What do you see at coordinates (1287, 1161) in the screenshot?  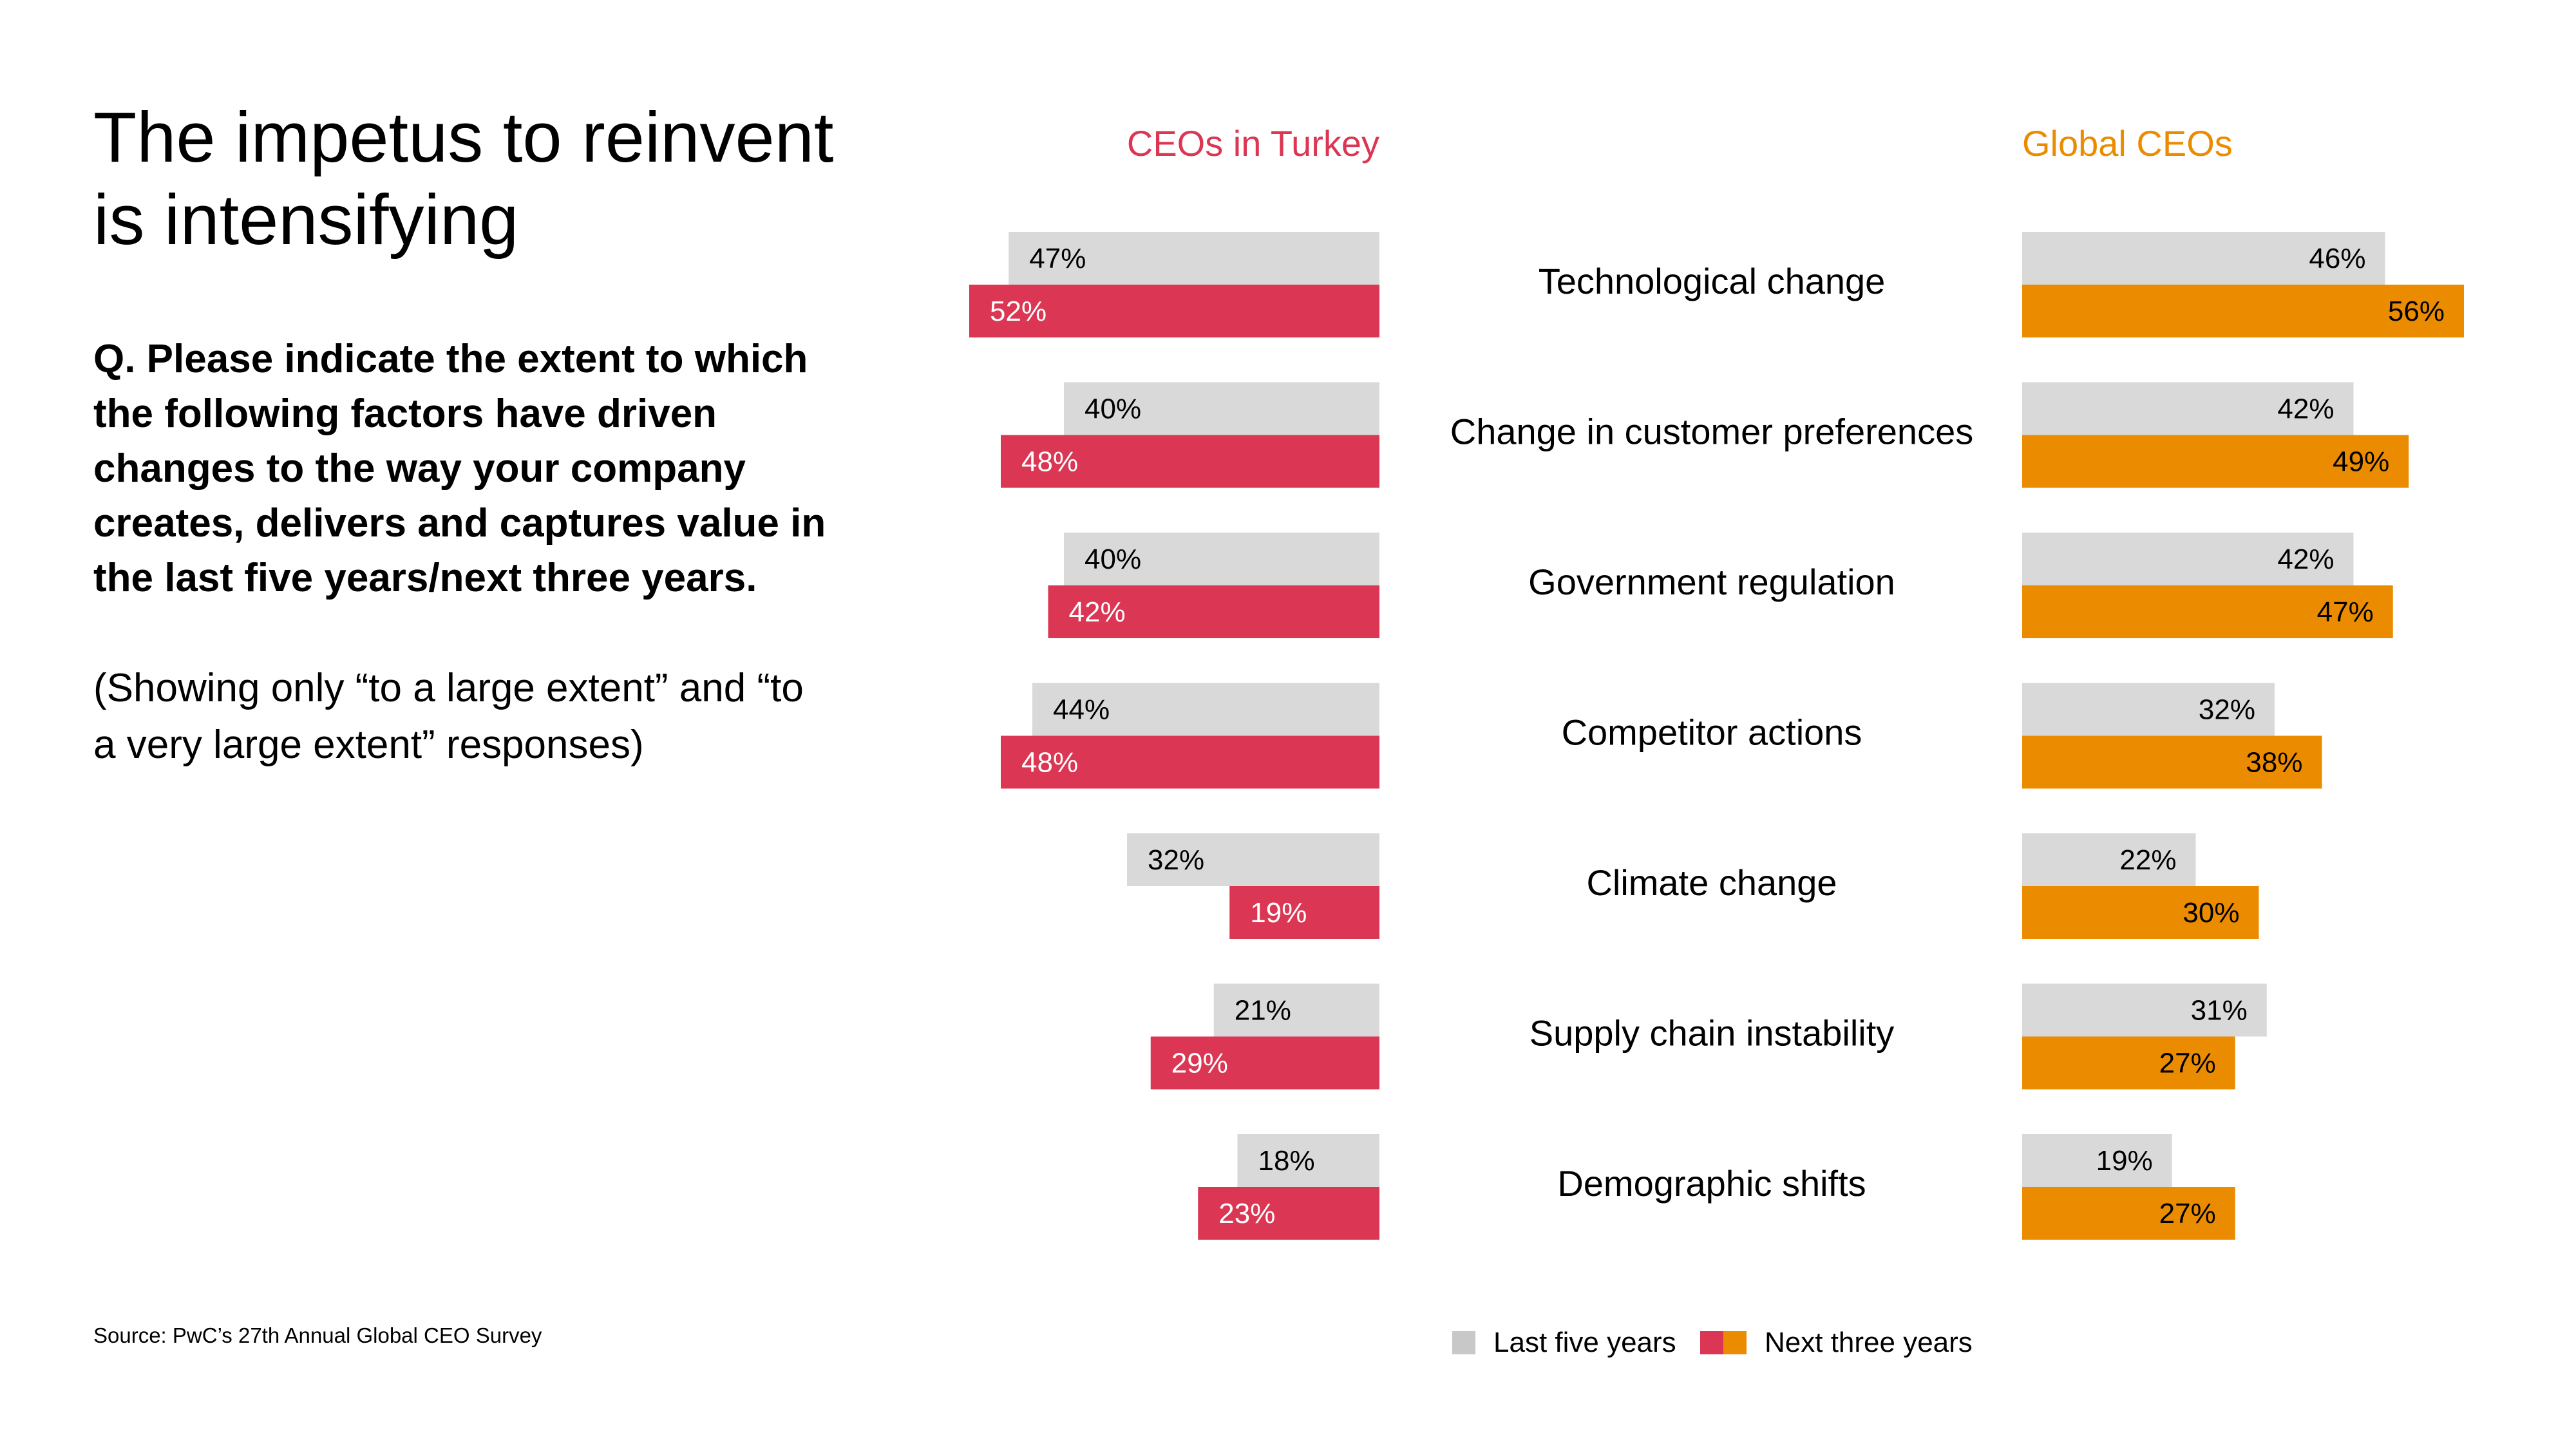 I see `data-label-turkey-last: 18%` at bounding box center [1287, 1161].